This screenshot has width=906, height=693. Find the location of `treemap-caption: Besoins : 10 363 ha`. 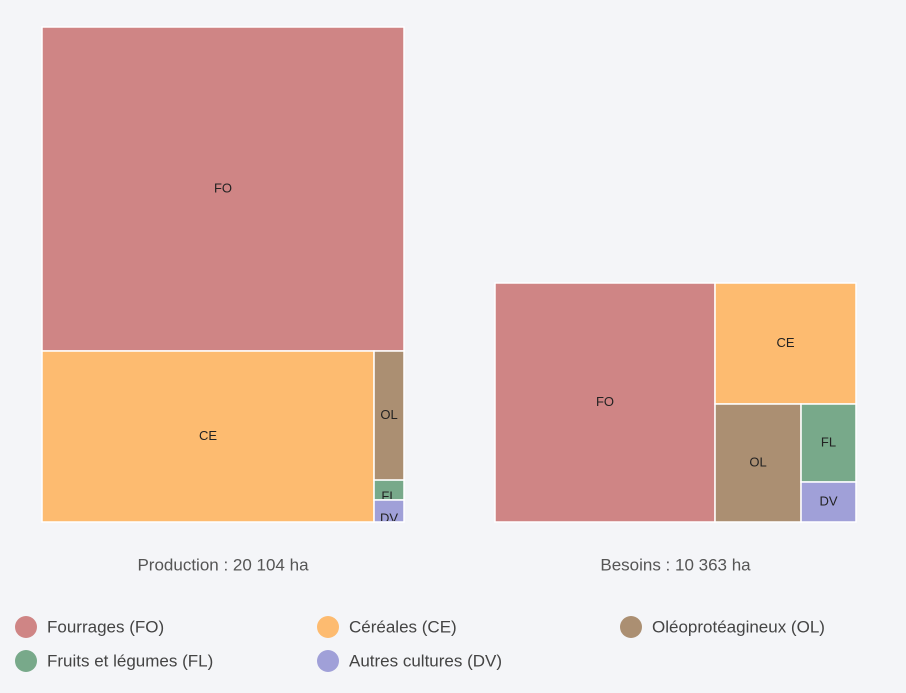

treemap-caption: Besoins : 10 363 ha is located at coordinates (675, 564).